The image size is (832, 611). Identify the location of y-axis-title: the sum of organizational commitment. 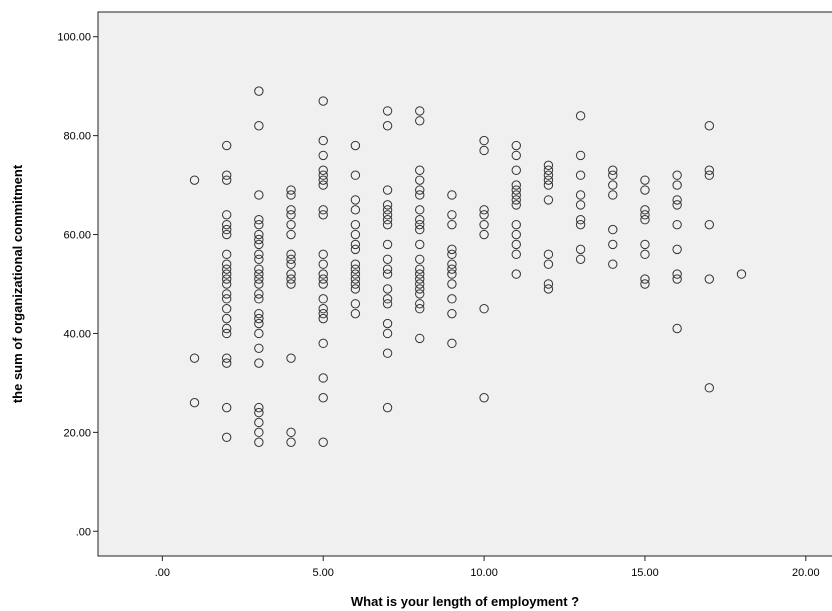
(17, 283).